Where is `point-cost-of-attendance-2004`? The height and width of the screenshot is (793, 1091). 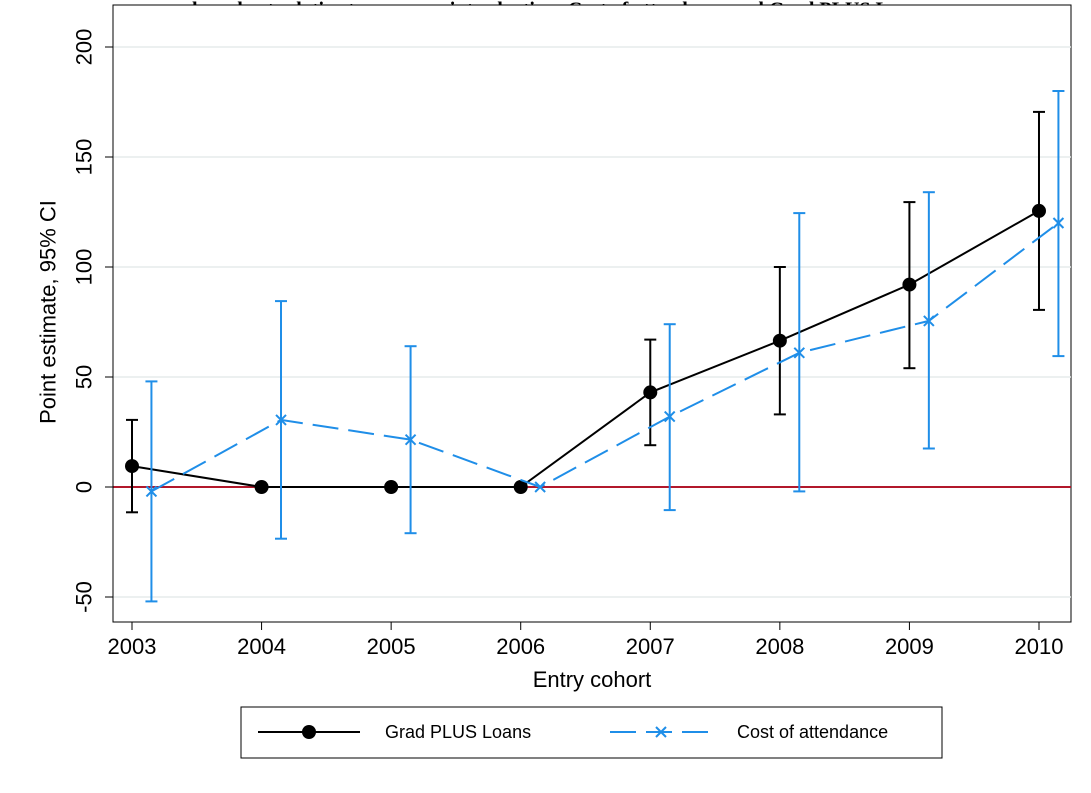
point-cost-of-attendance-2004 is located at coordinates (281, 420).